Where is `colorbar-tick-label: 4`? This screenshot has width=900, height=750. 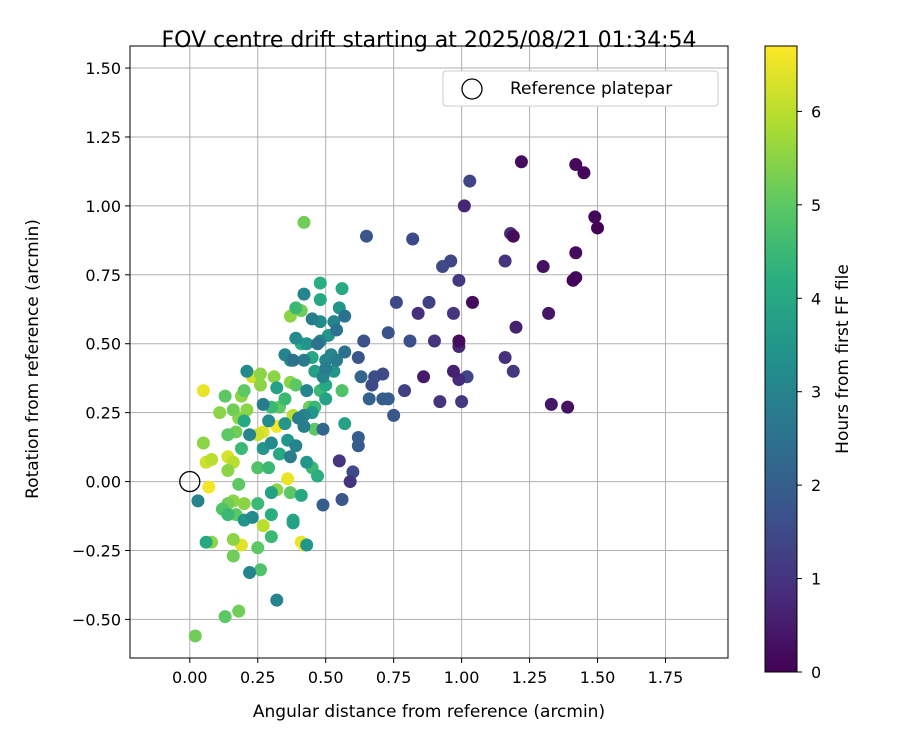 colorbar-tick-label: 4 is located at coordinates (816, 298).